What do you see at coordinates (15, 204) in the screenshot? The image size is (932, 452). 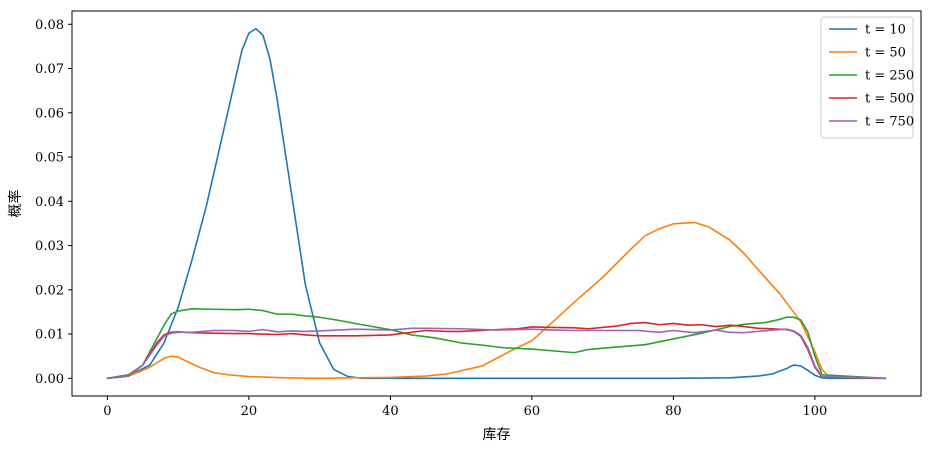 I see `y-axis-label: 概率` at bounding box center [15, 204].